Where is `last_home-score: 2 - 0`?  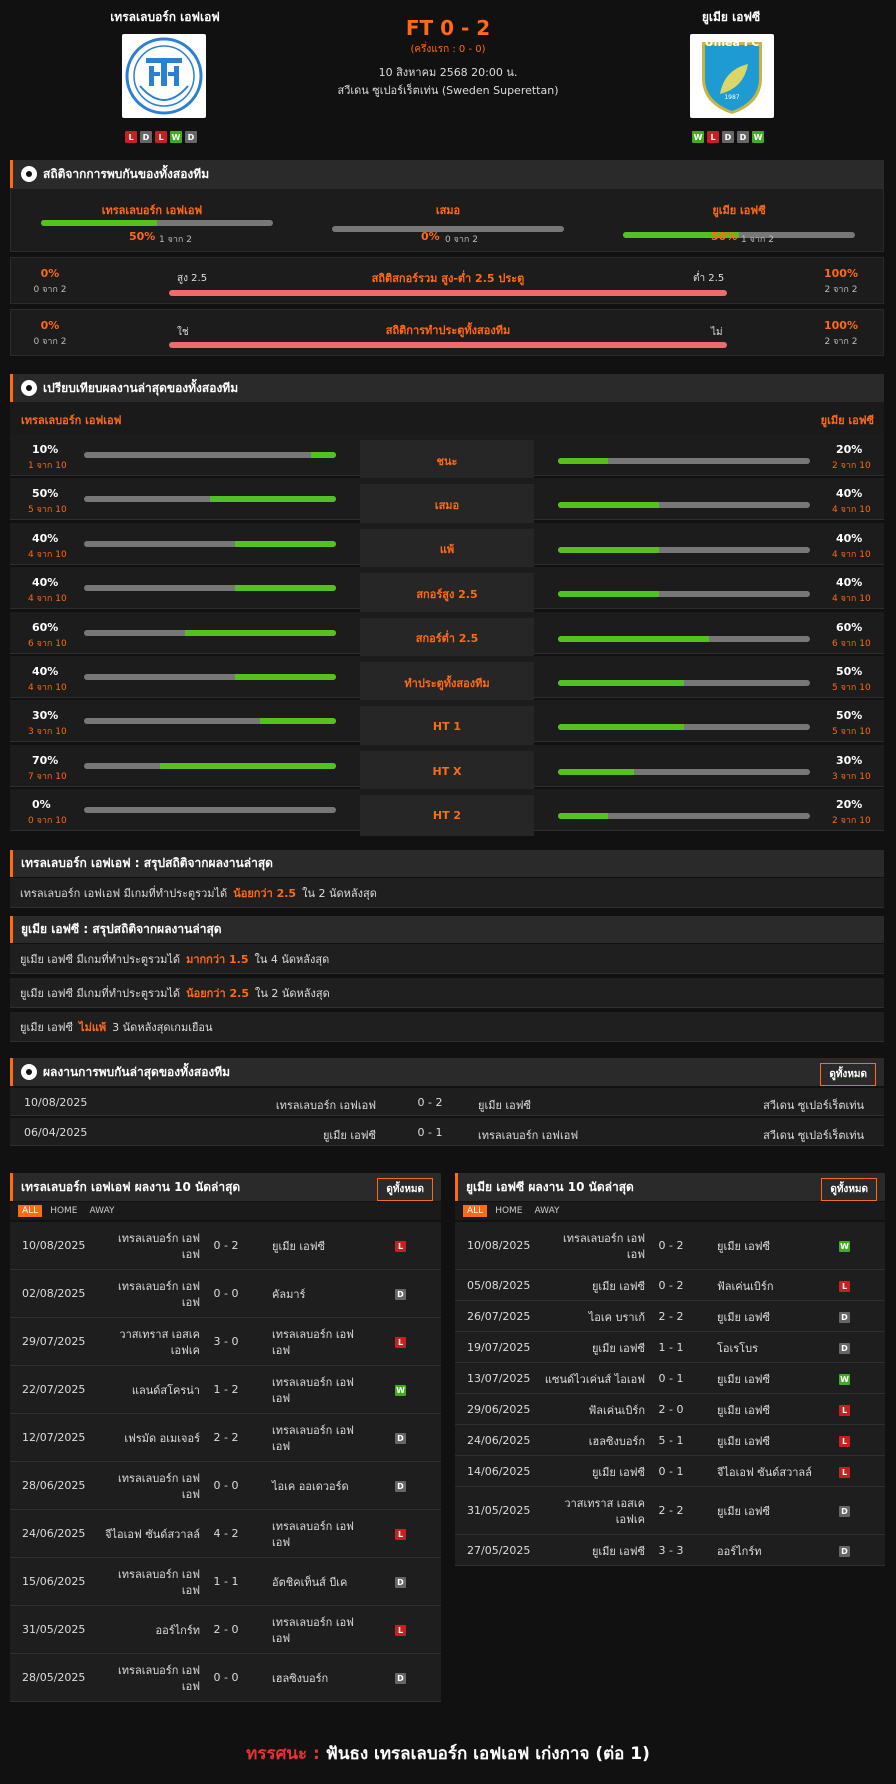
last_home-score: 2 - 0 is located at coordinates (226, 1629).